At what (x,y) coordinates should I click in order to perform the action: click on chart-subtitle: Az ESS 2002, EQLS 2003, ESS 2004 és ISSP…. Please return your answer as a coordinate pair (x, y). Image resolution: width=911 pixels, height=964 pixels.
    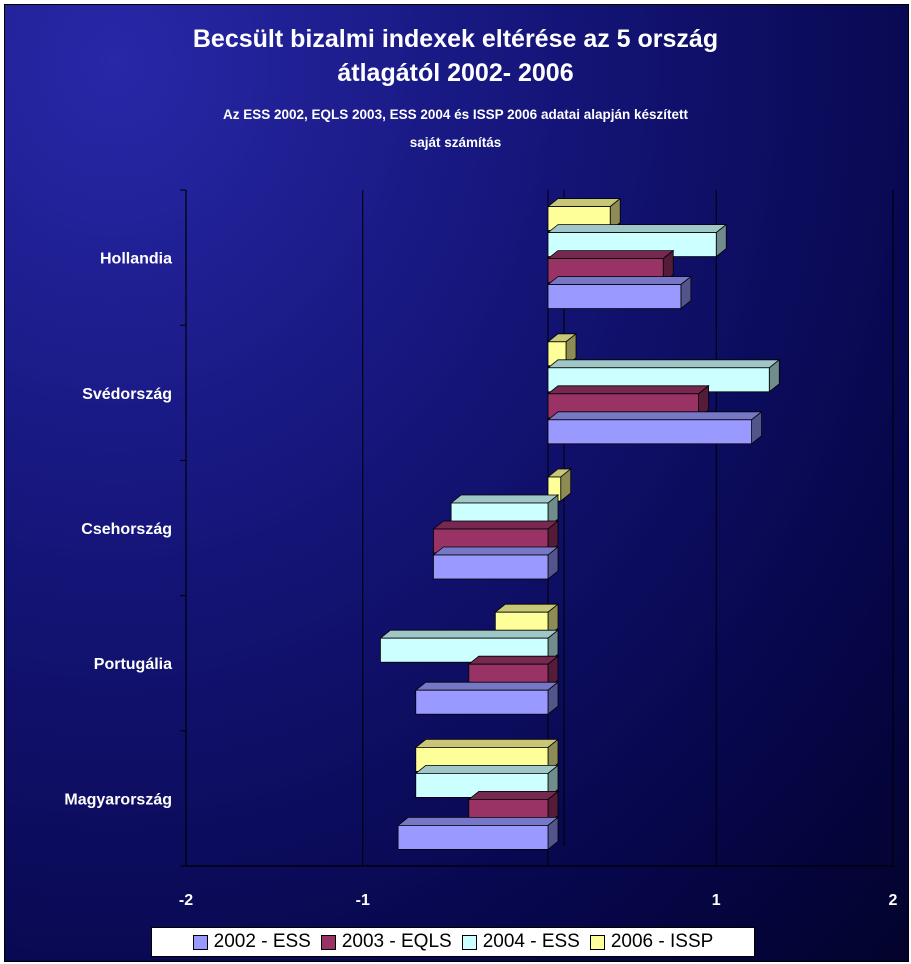
    Looking at the image, I should click on (455, 129).